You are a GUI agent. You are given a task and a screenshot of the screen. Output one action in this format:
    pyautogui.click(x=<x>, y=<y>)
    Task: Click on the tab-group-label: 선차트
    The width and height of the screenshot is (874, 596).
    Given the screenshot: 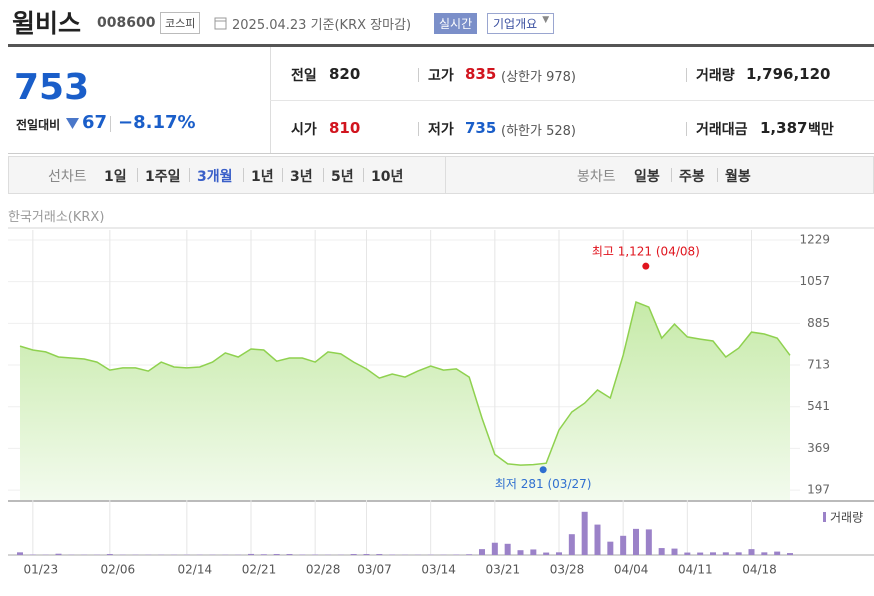 What is the action you would take?
    pyautogui.click(x=67, y=177)
    